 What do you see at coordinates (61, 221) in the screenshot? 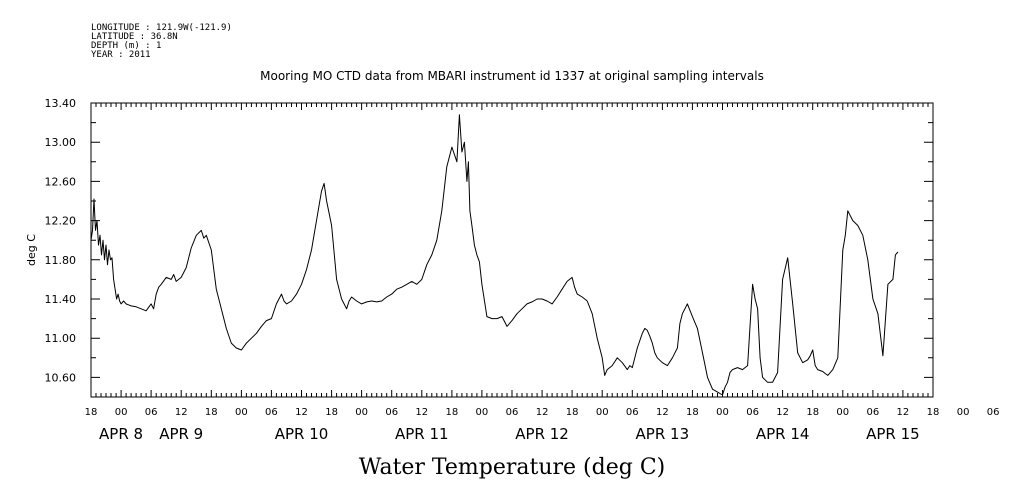
I see `y-tick-label: 12.20` at bounding box center [61, 221].